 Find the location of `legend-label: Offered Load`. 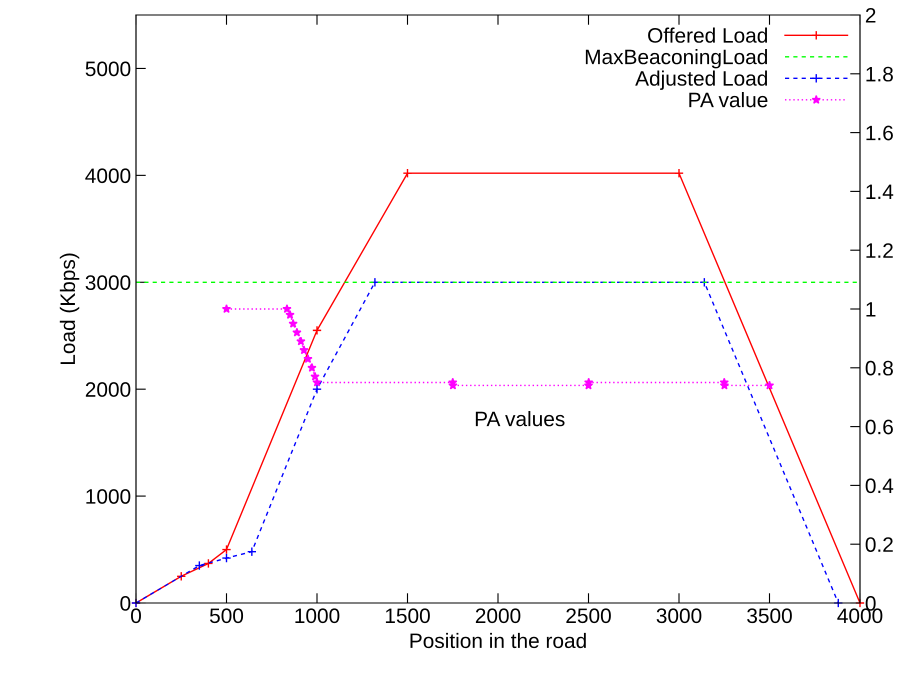

legend-label: Offered Load is located at coordinates (707, 35).